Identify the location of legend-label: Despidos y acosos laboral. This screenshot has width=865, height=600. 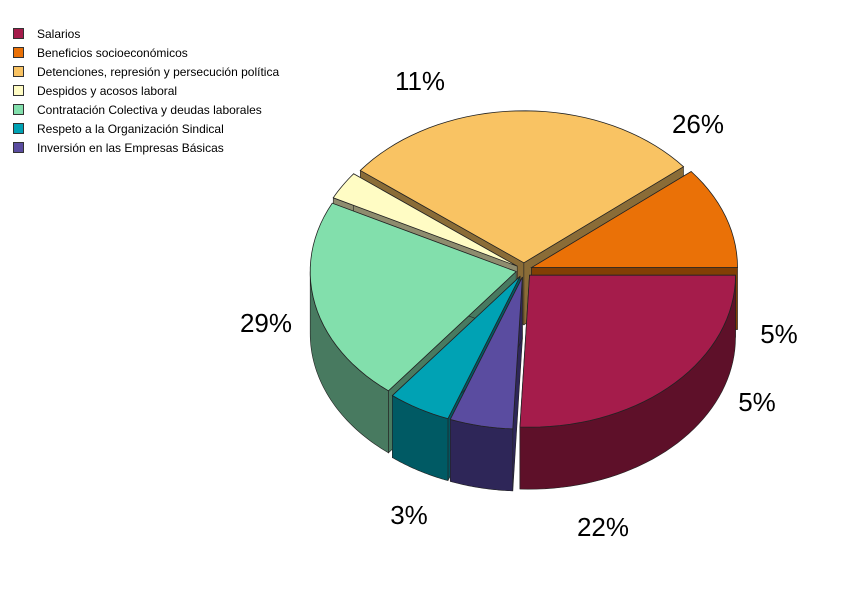
(107, 90).